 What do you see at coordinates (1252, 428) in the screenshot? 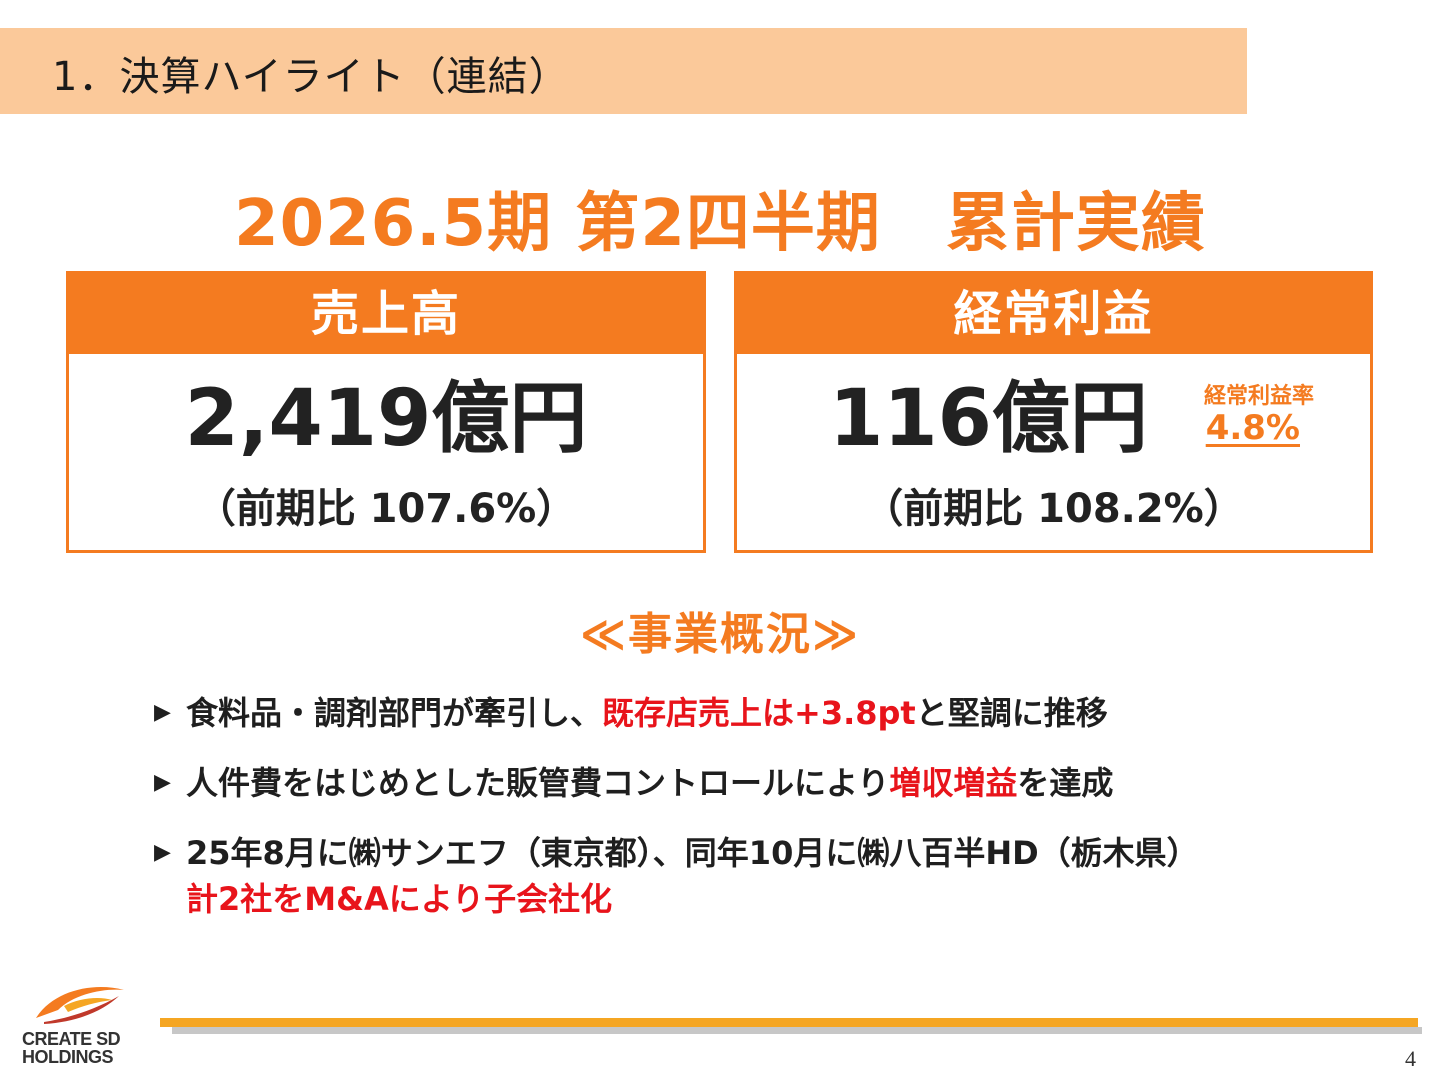
I see `profit-ratio-value: 4.8%` at bounding box center [1252, 428].